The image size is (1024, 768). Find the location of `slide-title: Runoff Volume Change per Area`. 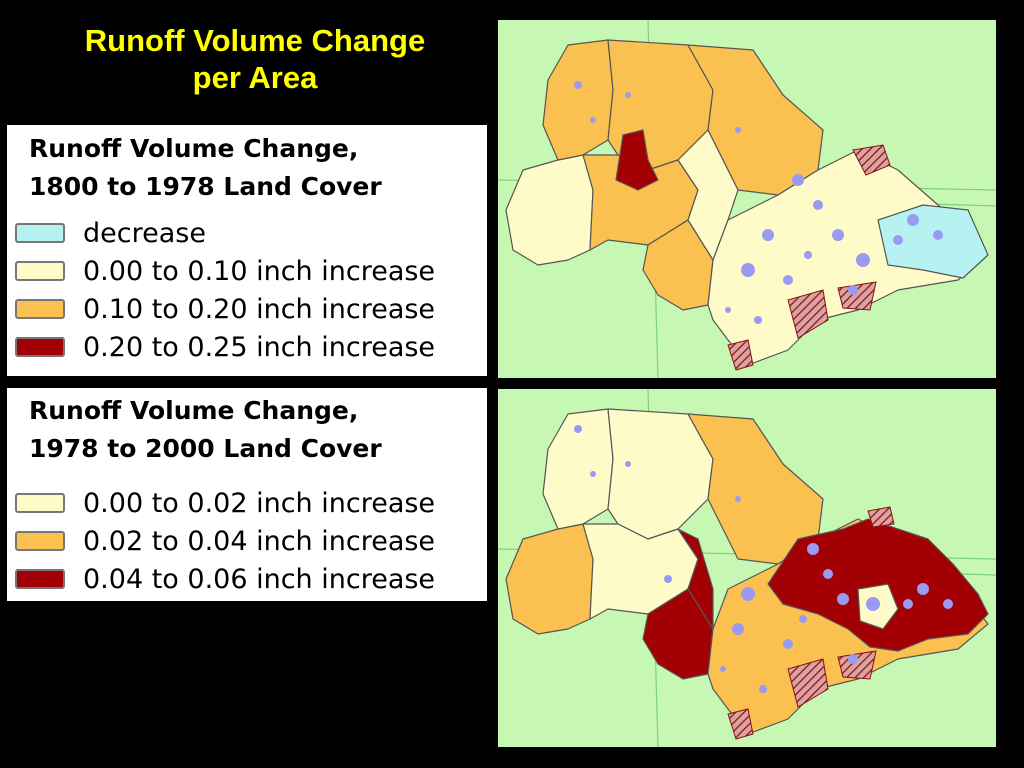

slide-title: Runoff Volume Change per Area is located at coordinates (255, 59).